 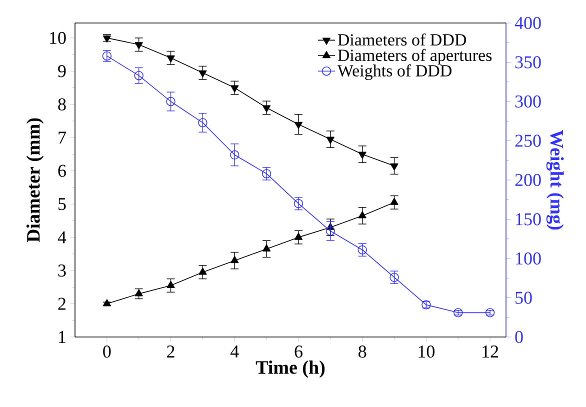 What do you see at coordinates (524, 298) in the screenshot?
I see `y2-tick-label: 50` at bounding box center [524, 298].